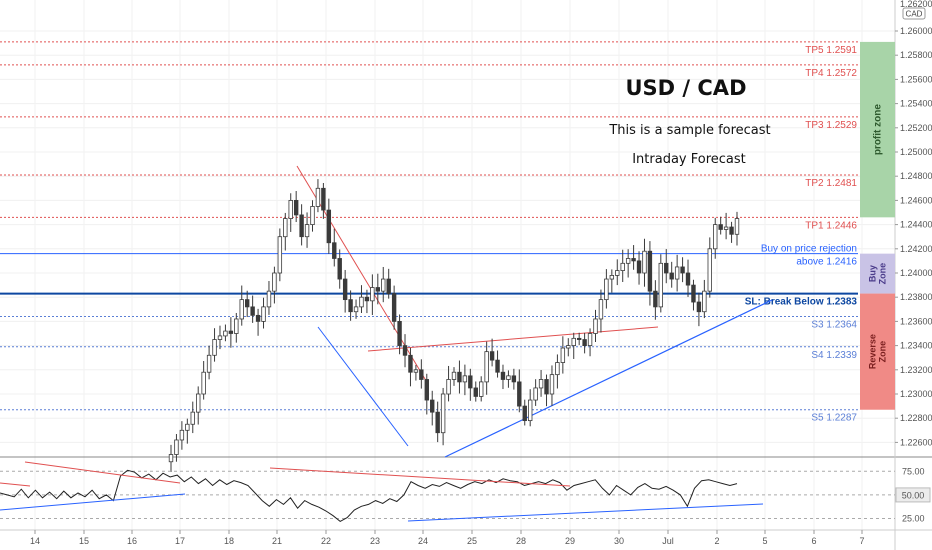 The height and width of the screenshot is (550, 932). I want to click on zone-label: Buy, so click(873, 273).